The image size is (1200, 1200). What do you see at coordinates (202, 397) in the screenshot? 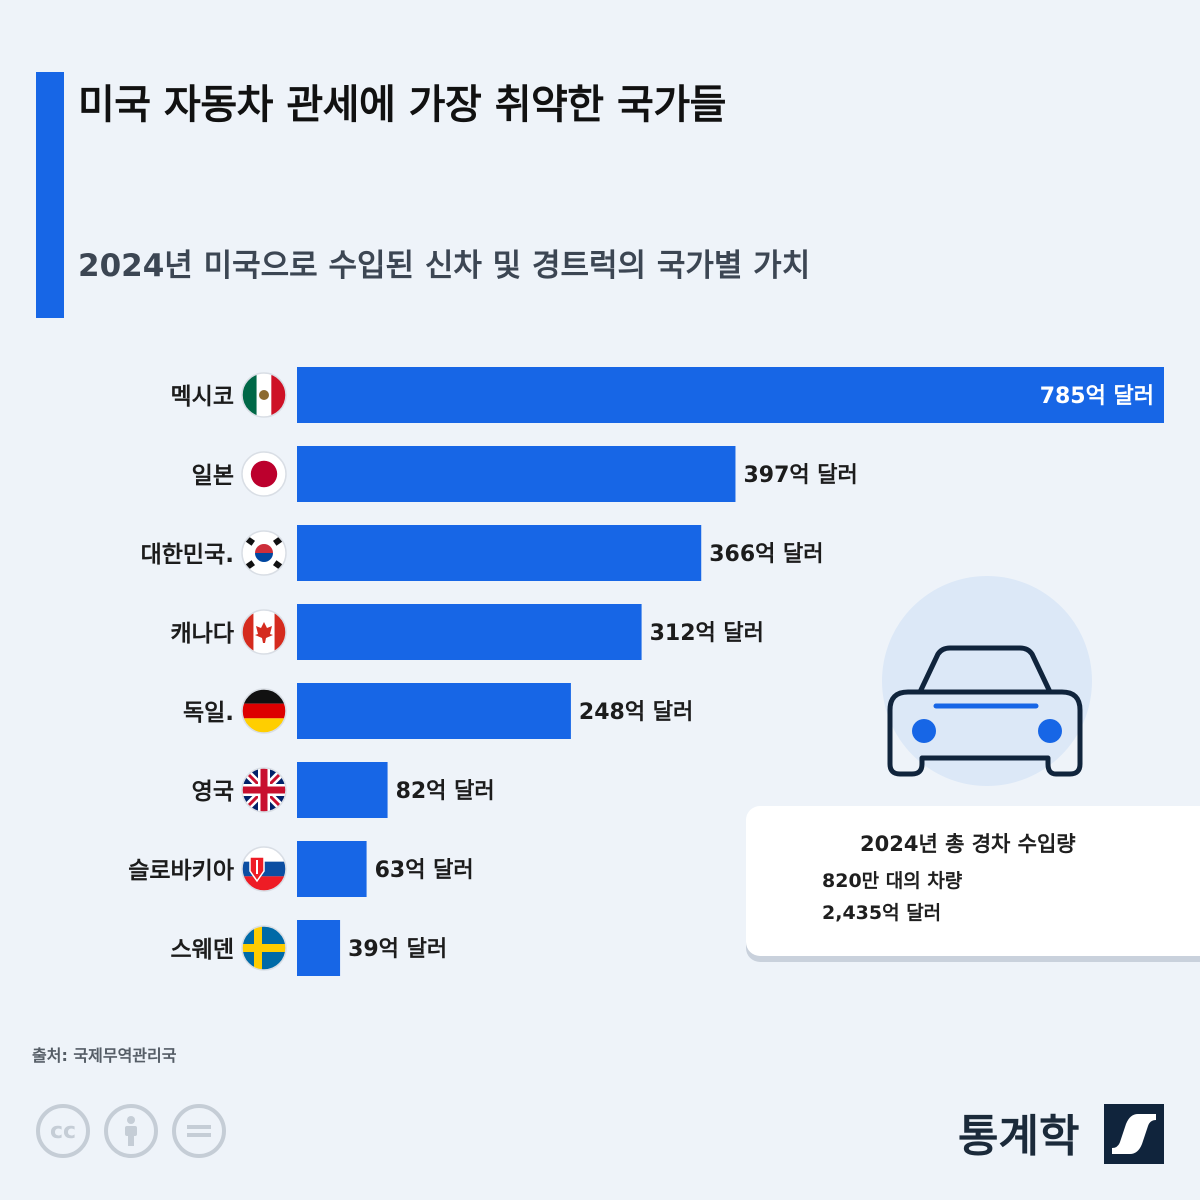
I see `category-label: 멕시코` at bounding box center [202, 397].